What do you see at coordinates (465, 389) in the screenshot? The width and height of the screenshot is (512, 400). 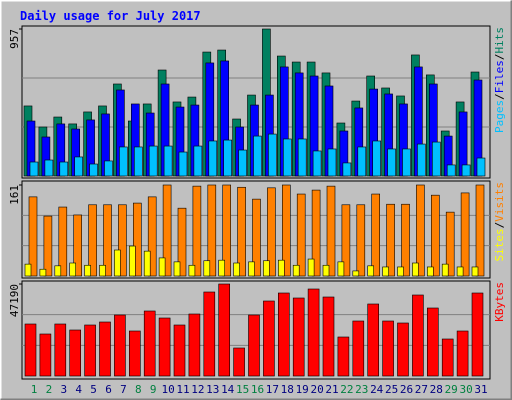 I see `x-tick-label: 30` at bounding box center [465, 389].